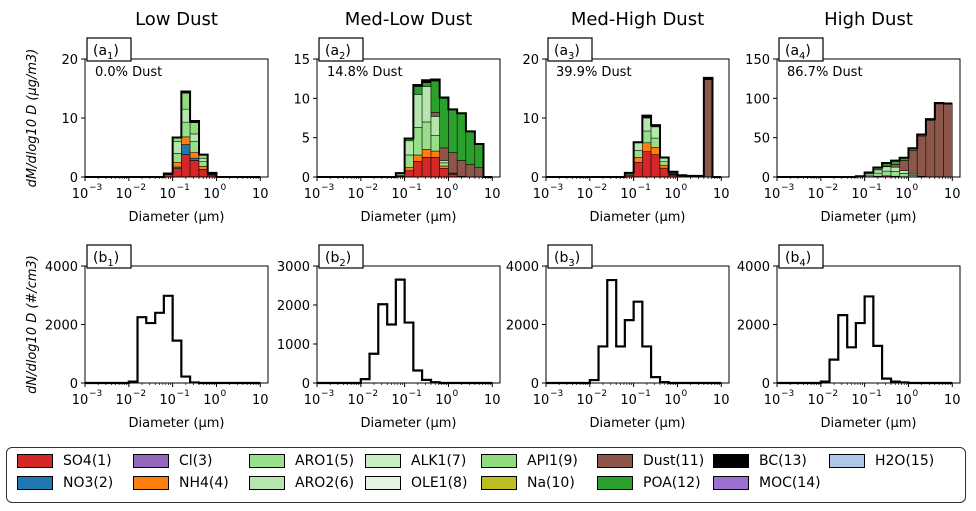 This screenshot has height=511, width=976. What do you see at coordinates (325, 483) in the screenshot?
I see `legend-label: ARO2(6)` at bounding box center [325, 483].